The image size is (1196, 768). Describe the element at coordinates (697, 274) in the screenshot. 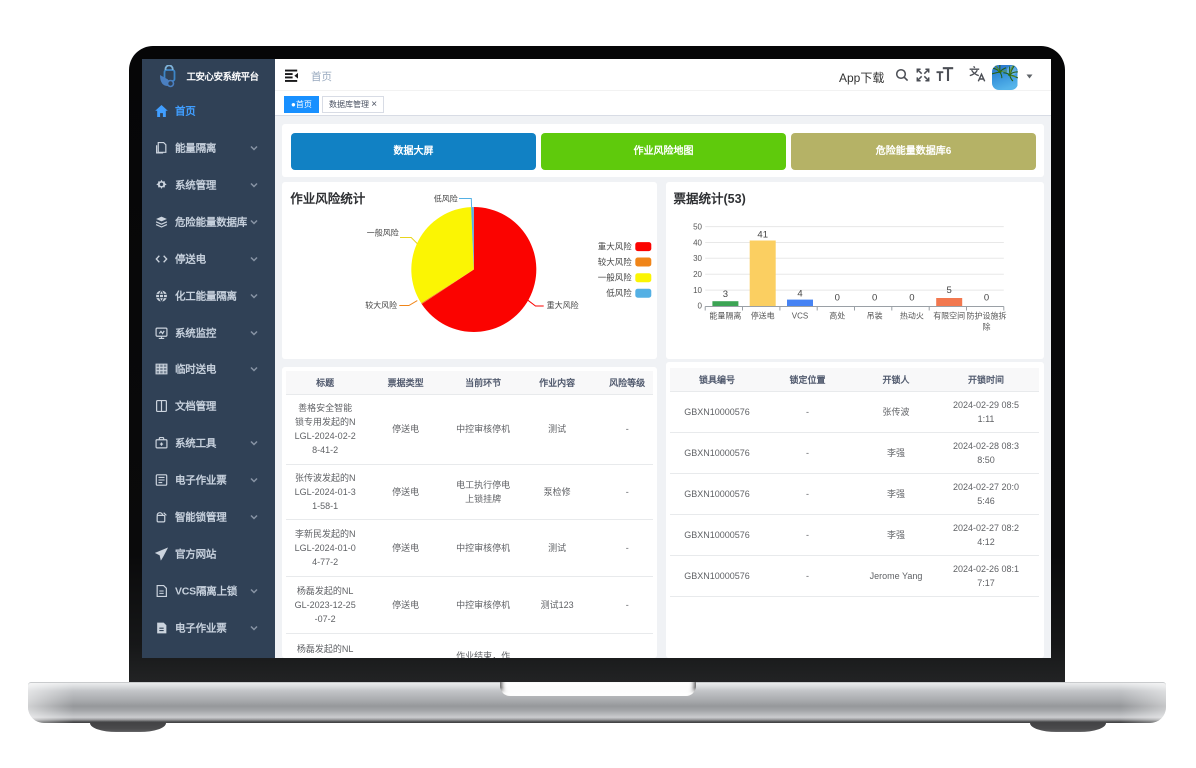

I see `svg-text: 20` at that location.